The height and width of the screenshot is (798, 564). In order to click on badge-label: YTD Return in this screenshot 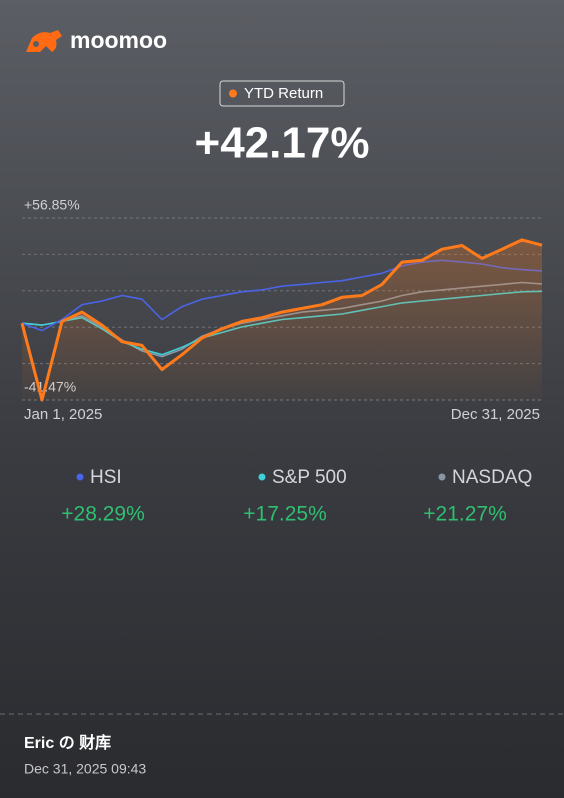, I will do `click(283, 93)`.